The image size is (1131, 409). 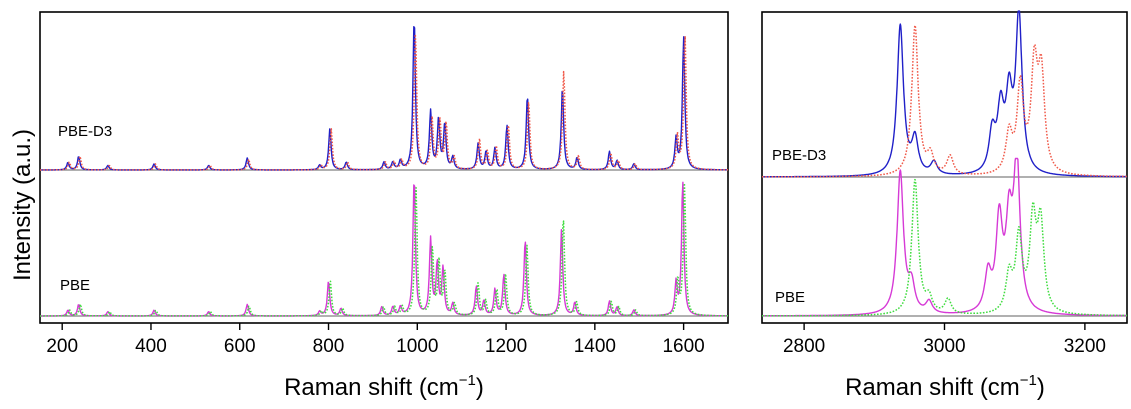 I want to click on x-tick-label: 3000, so click(x=944, y=346).